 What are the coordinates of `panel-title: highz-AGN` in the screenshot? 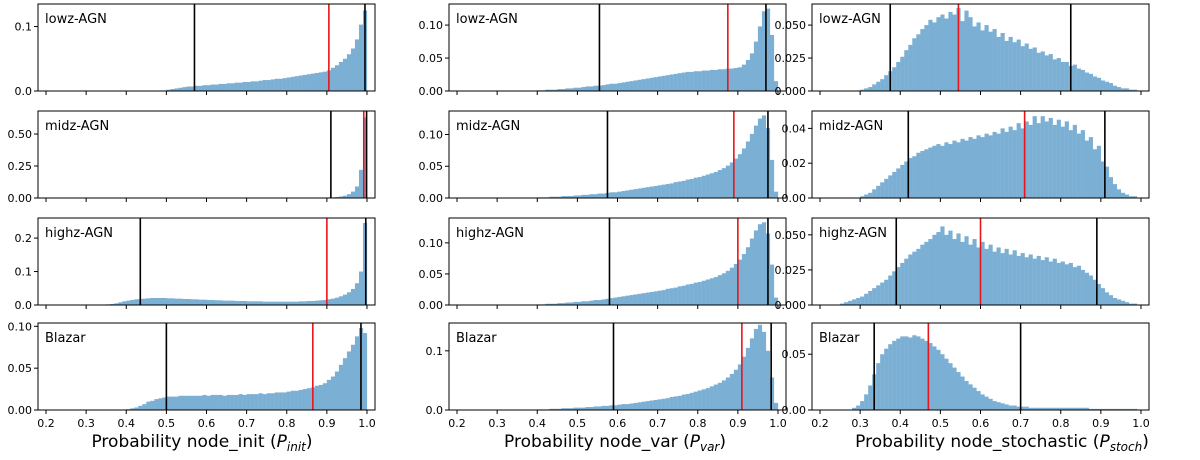 It's located at (853, 233).